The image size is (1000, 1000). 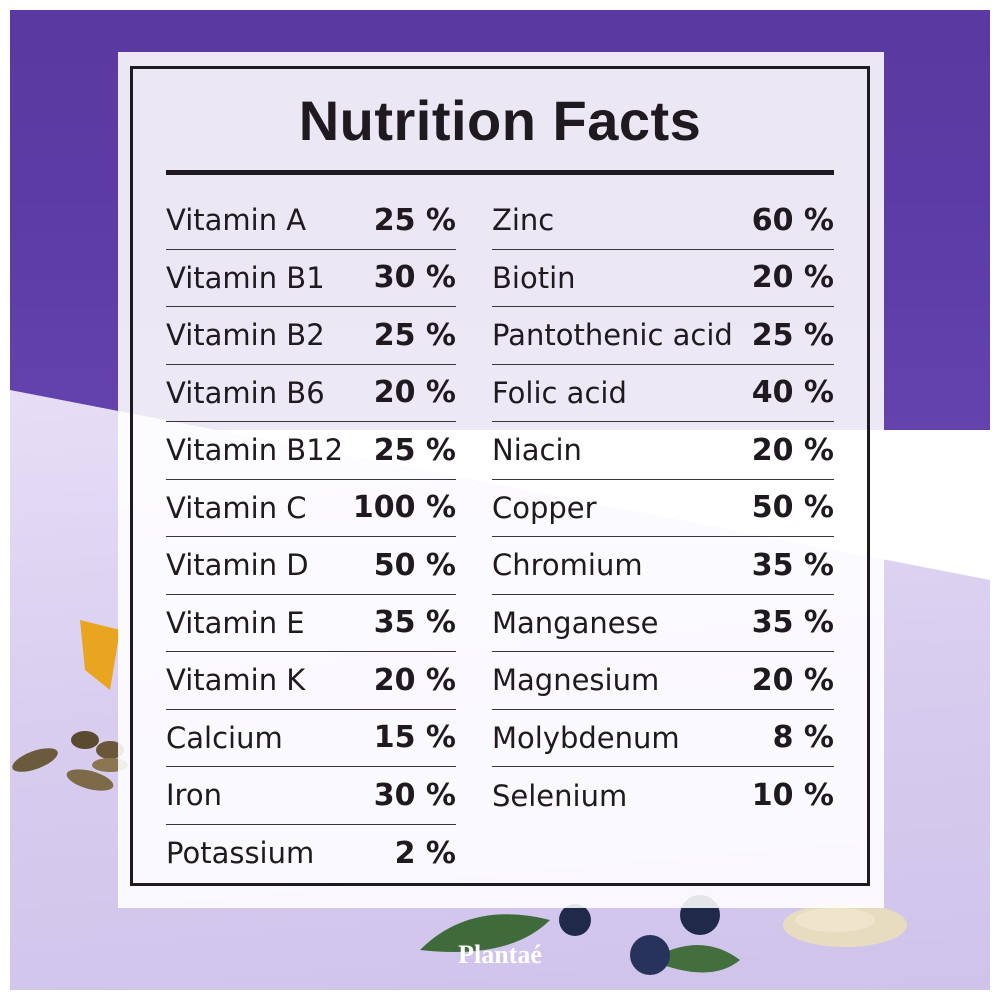 I want to click on nutrient-value: 10 %, so click(x=792, y=796).